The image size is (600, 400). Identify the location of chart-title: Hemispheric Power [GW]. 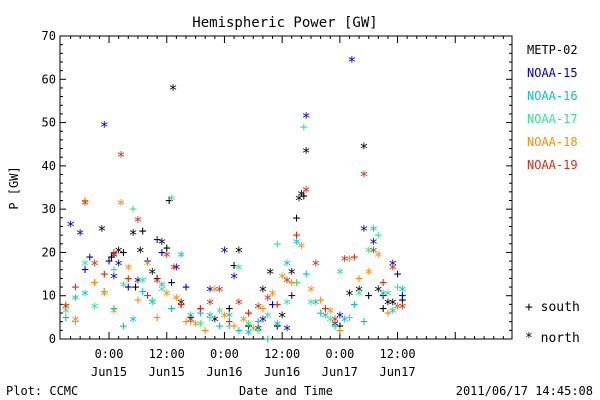
(284, 23).